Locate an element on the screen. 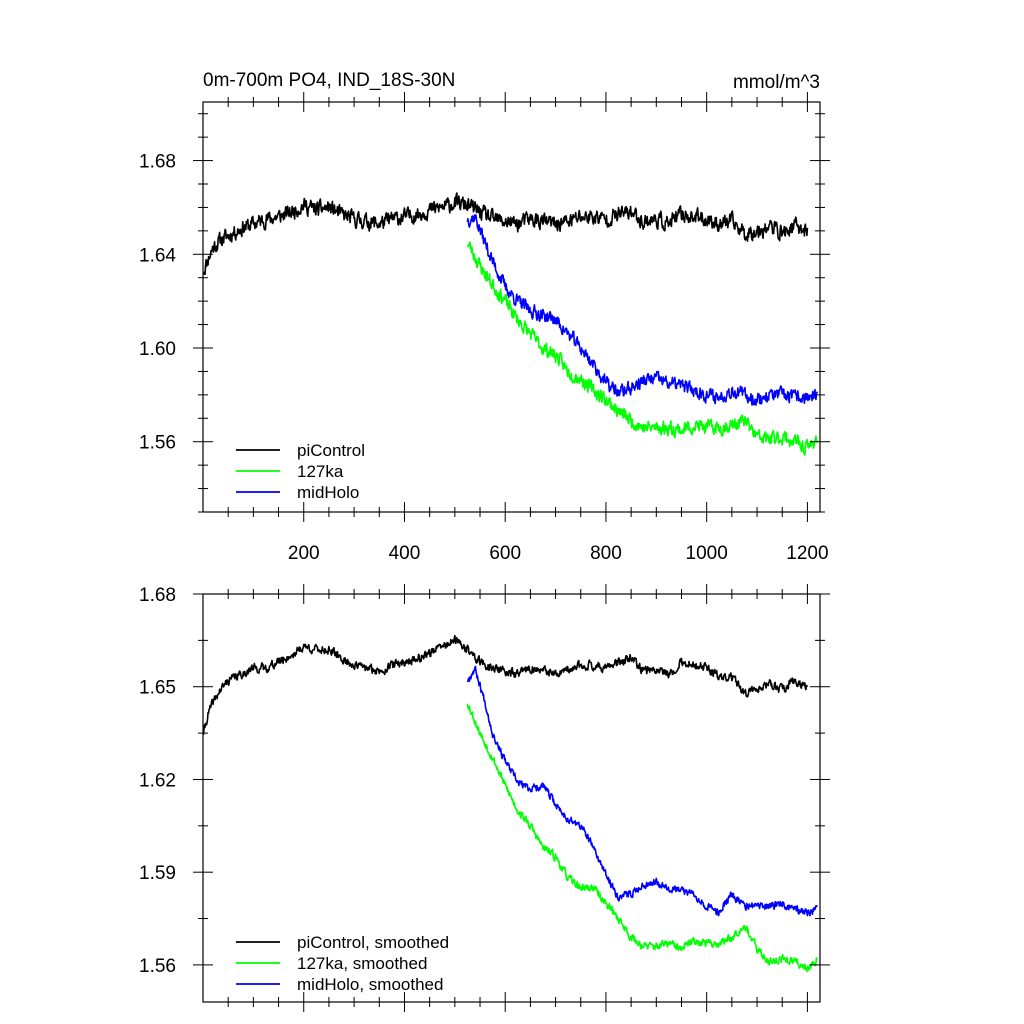 This screenshot has height=1024, width=1024. x-tick-label: 600 is located at coordinates (505, 553).